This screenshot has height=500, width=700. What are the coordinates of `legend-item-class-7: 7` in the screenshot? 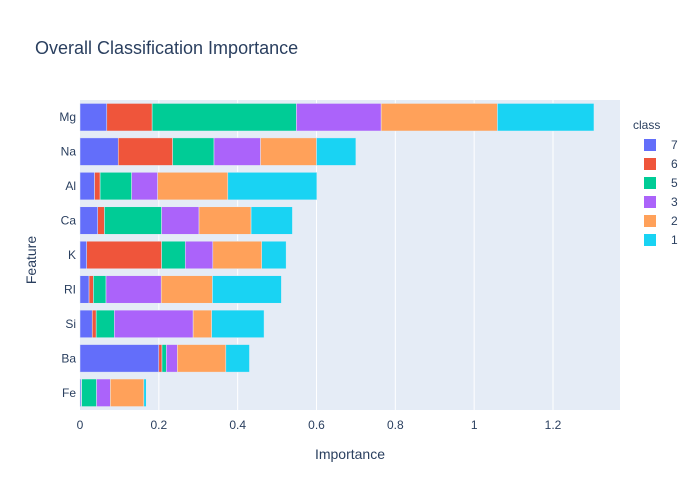 It's located at (661, 145).